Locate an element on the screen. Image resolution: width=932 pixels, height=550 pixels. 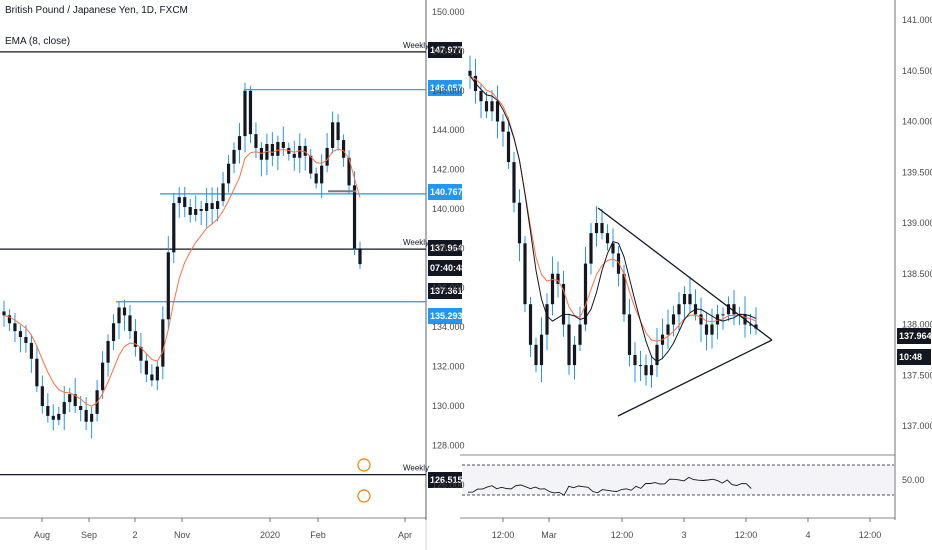
left-price-tick: 130.000 is located at coordinates (448, 406).